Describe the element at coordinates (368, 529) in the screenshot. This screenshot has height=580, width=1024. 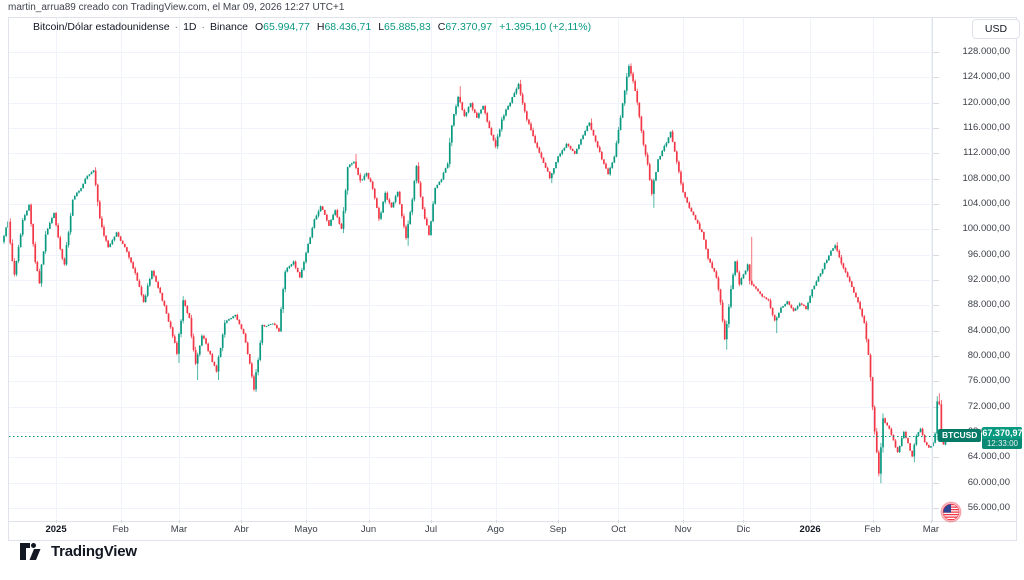
I see `time-tick-label: Jun` at that location.